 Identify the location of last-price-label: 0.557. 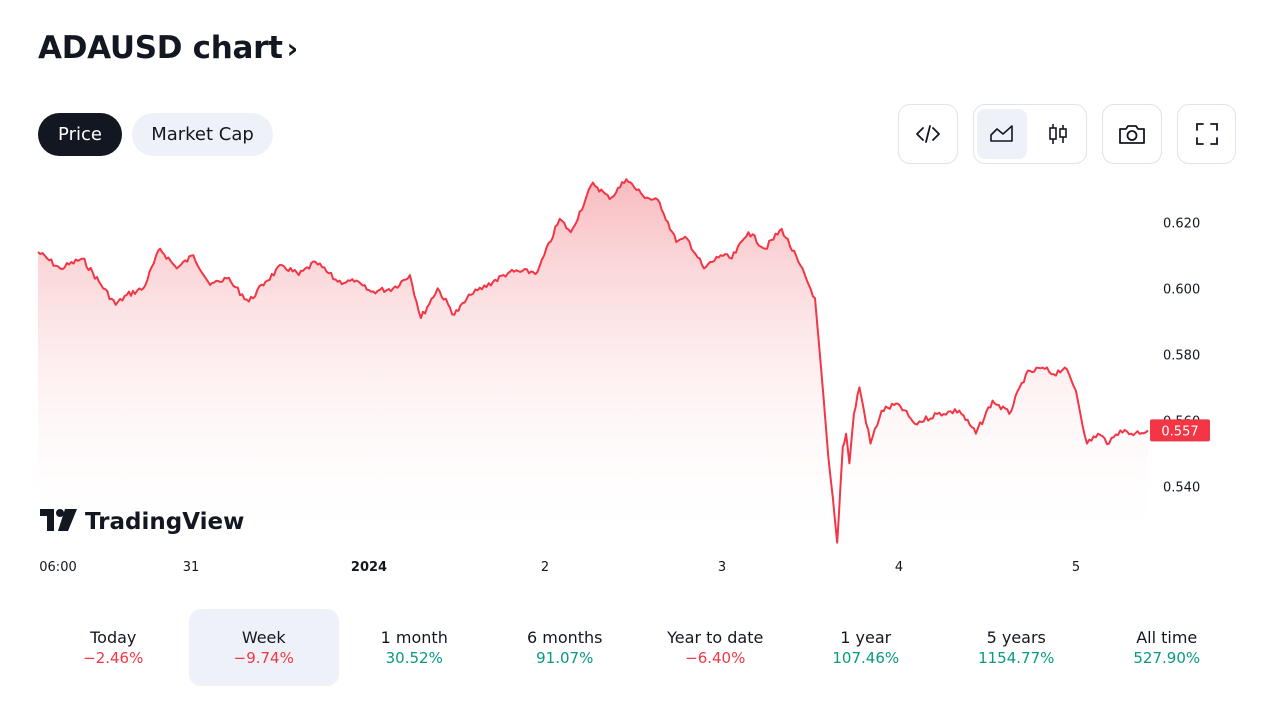
(1180, 430).